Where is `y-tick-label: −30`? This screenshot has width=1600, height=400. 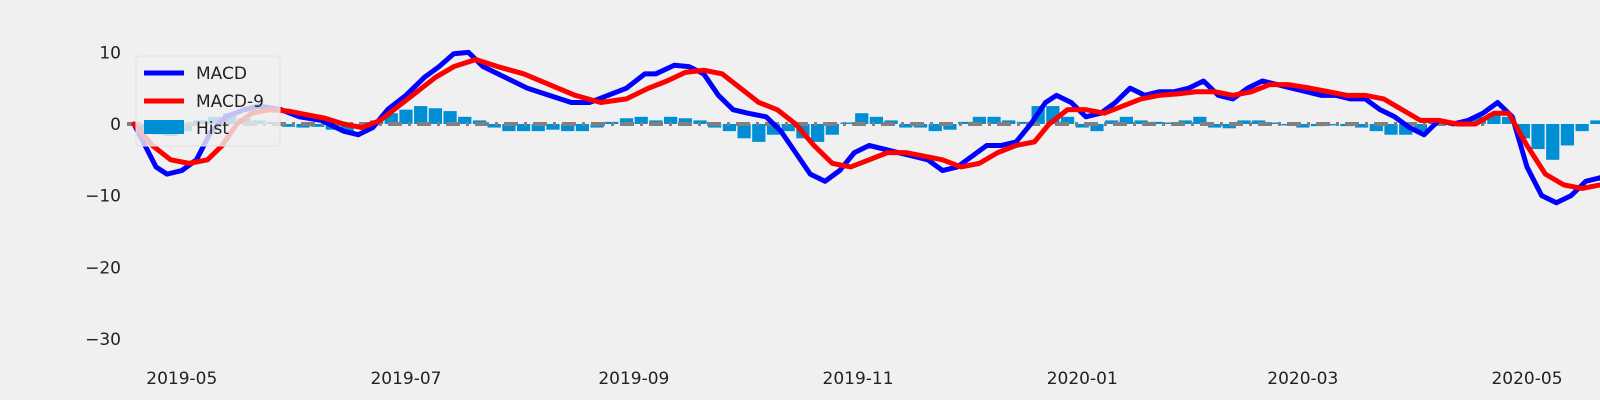 y-tick-label: −30 is located at coordinates (103, 340).